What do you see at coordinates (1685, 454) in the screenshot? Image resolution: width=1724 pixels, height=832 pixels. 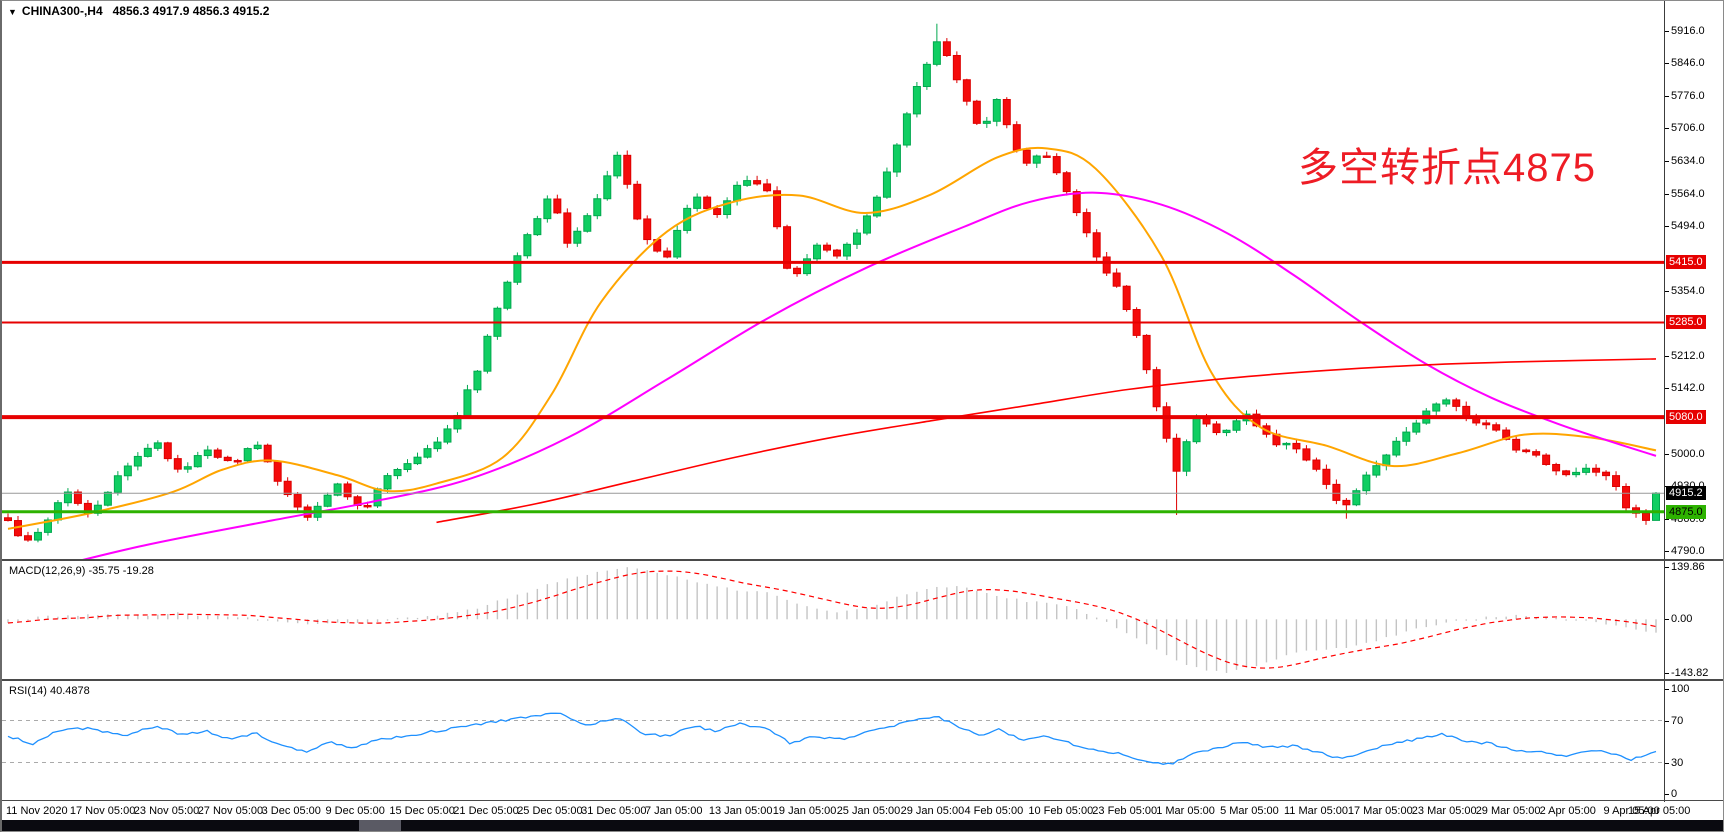 I see `price-axis-label: 5000.0` at bounding box center [1685, 454].